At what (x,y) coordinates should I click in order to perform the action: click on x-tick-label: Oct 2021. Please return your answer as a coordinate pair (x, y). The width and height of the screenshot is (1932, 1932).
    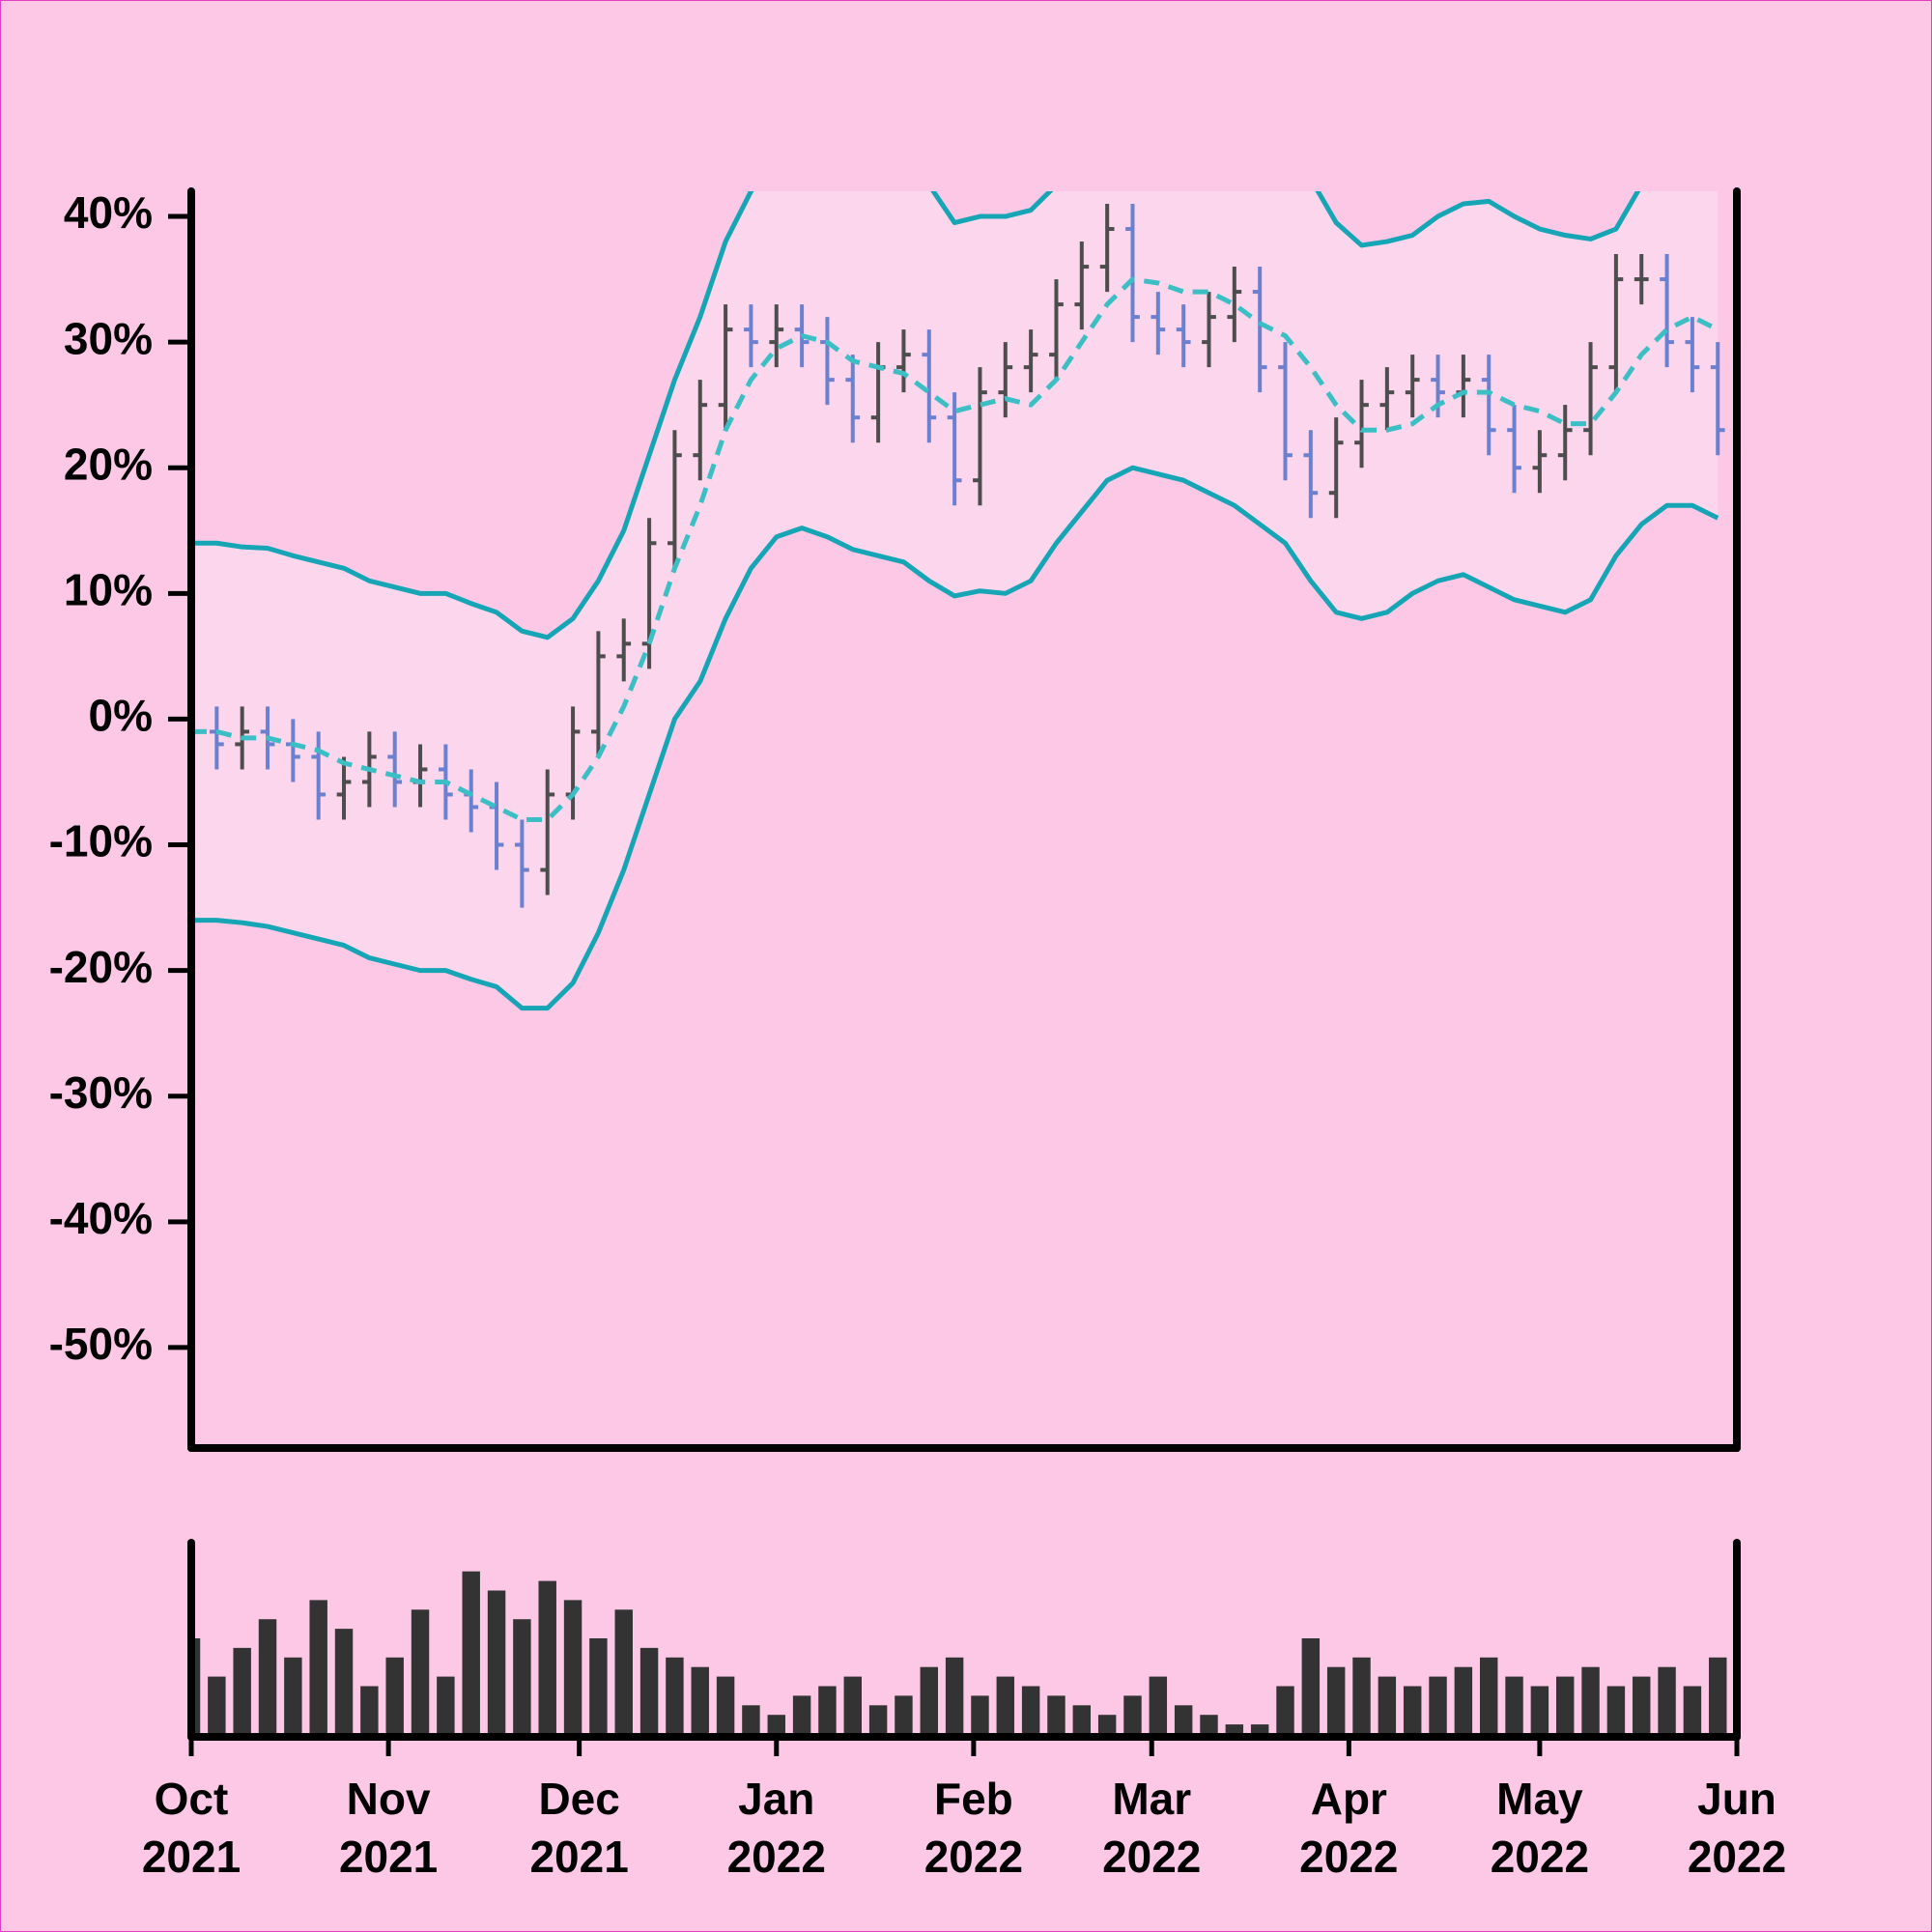
    Looking at the image, I should click on (191, 1828).